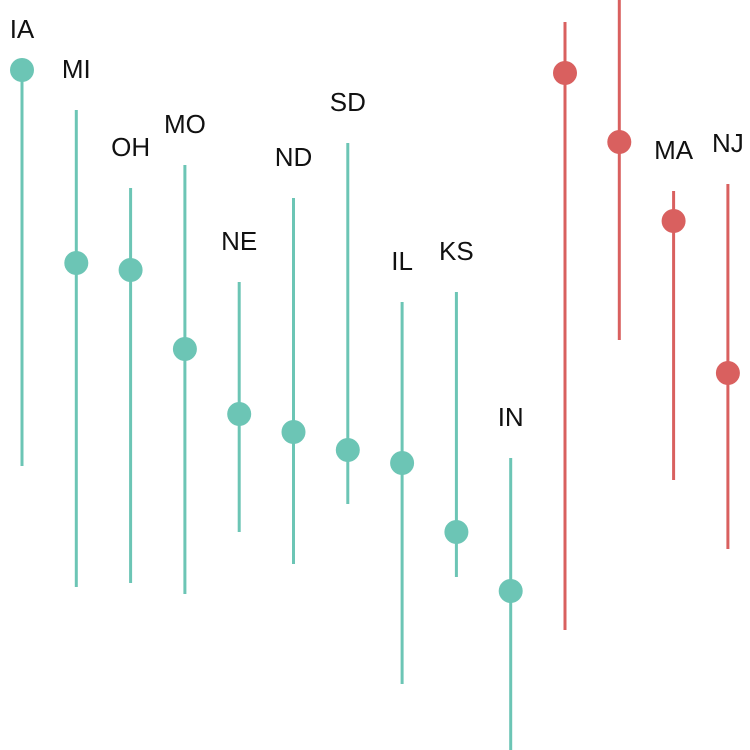 The image size is (750, 750). I want to click on state-label: SD, so click(348, 102).